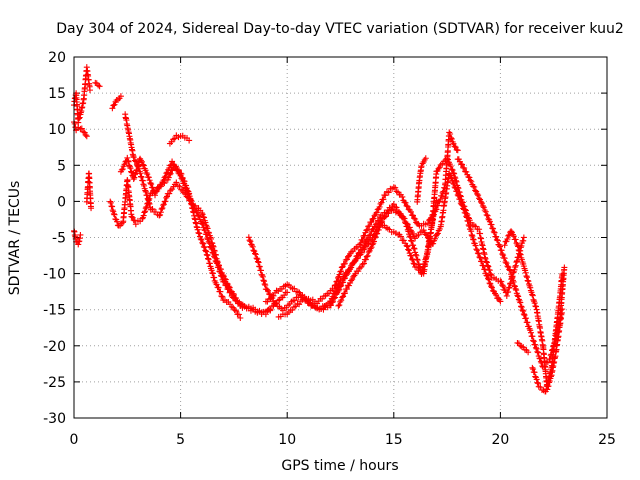 The width and height of the screenshot is (640, 480). Describe the element at coordinates (54, 311) in the screenshot. I see `y-tick-label: -15` at that location.